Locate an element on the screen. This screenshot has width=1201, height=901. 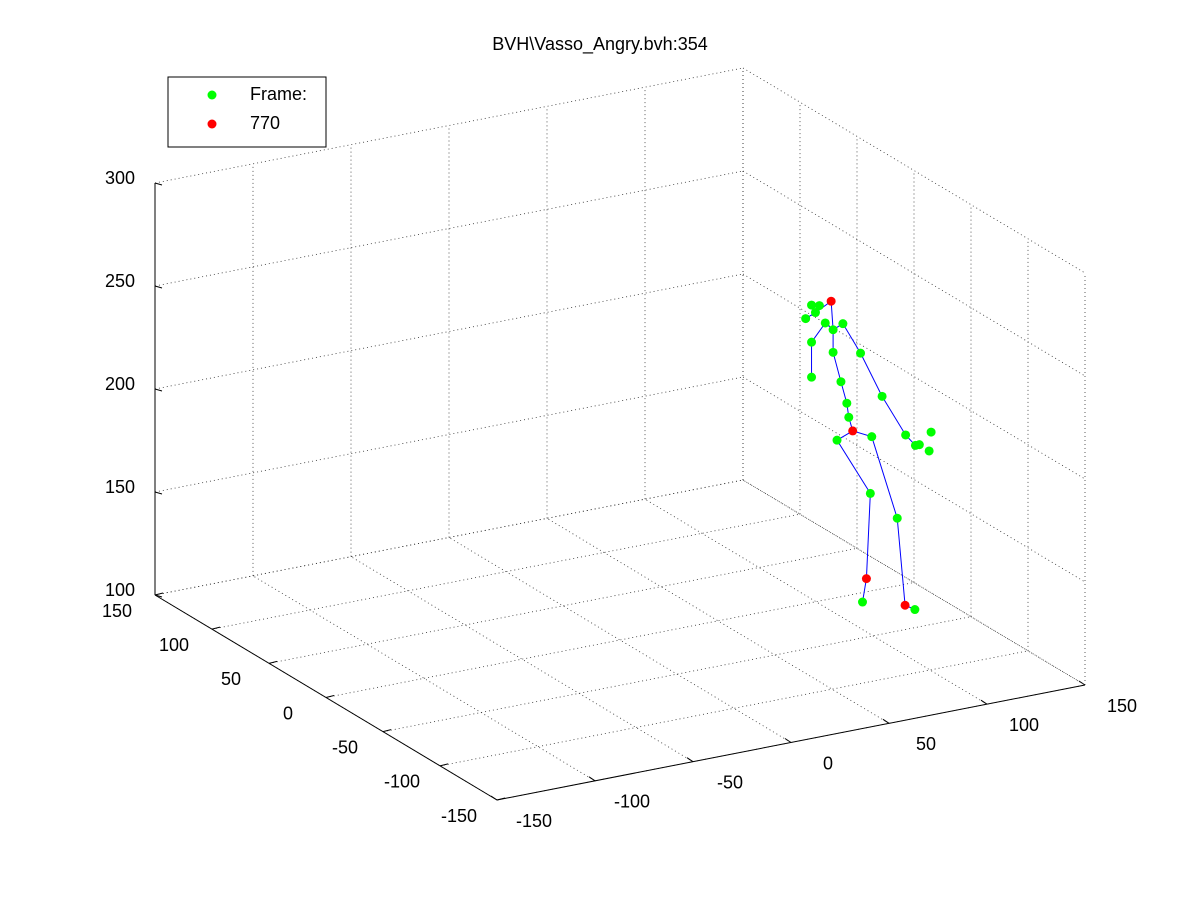
x-tick-label: -100 is located at coordinates (632, 802).